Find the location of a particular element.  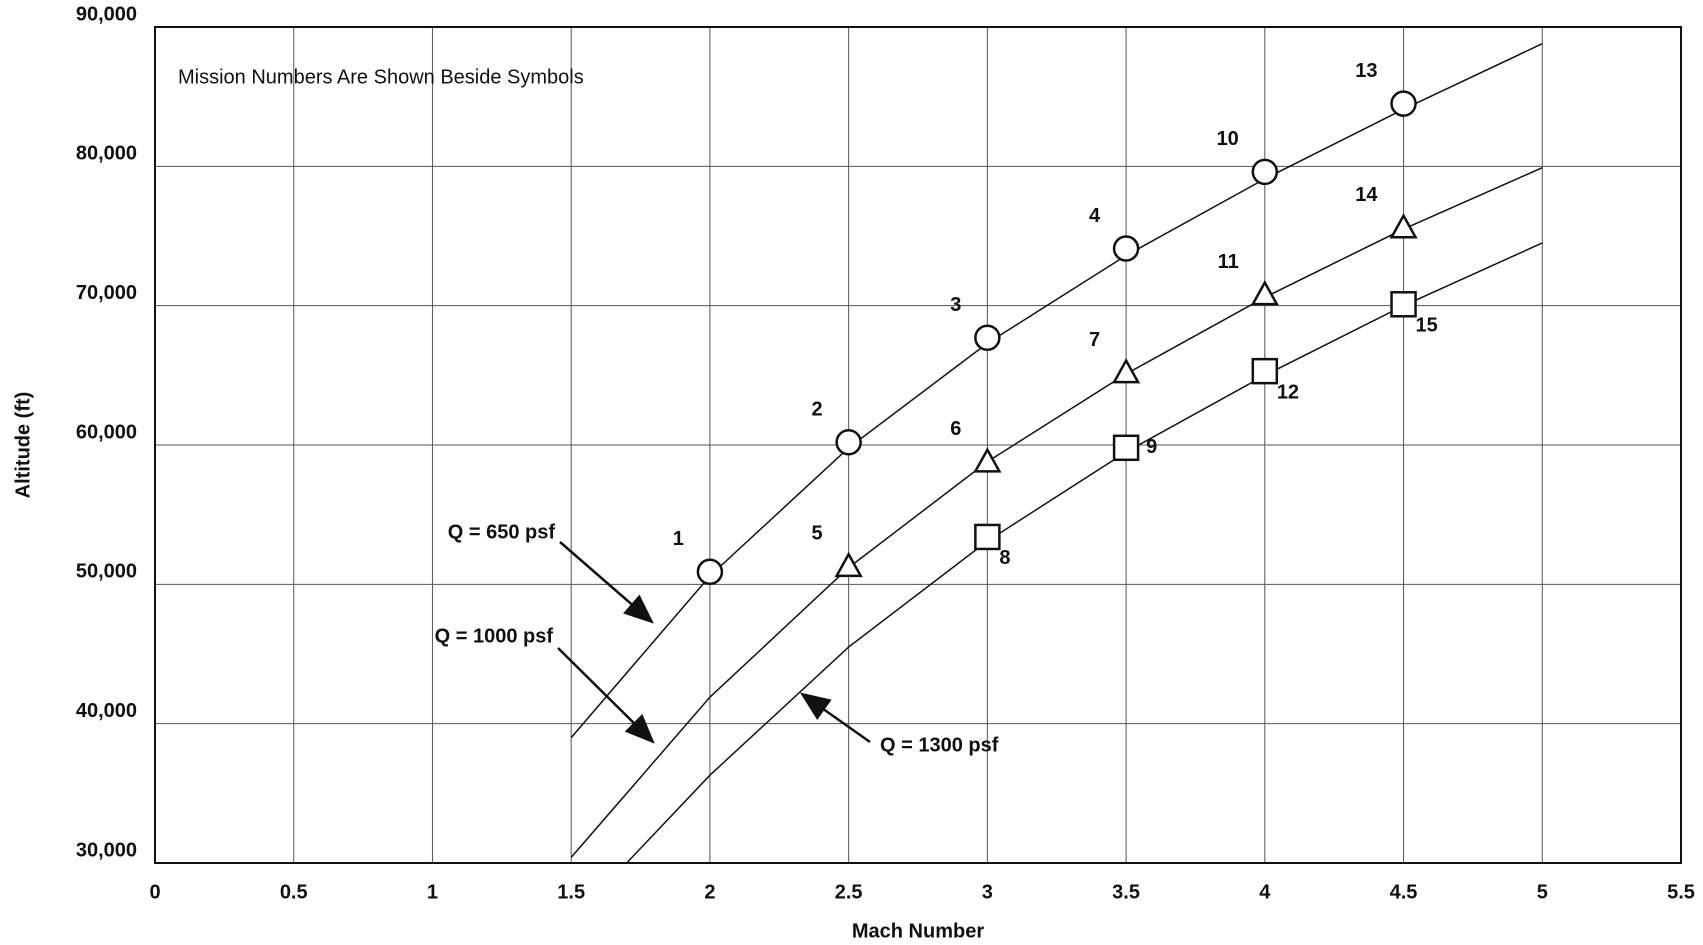

y-tick-label: 90,000 is located at coordinates (106, 14).